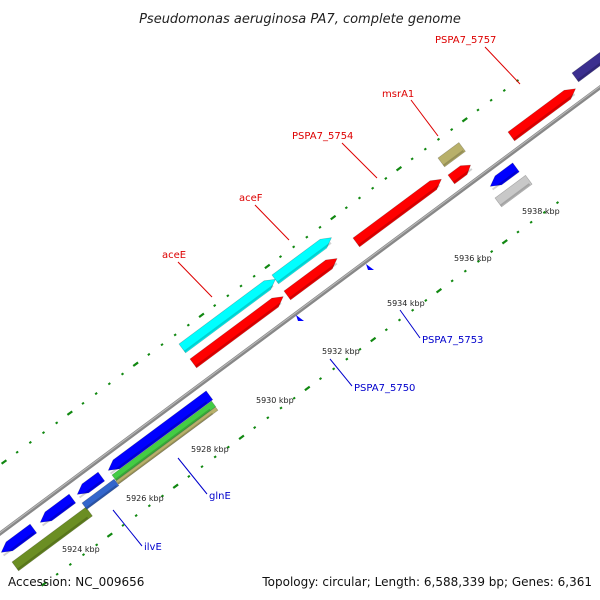  Describe the element at coordinates (451, 155) in the screenshot. I see `gene-msra1` at that location.